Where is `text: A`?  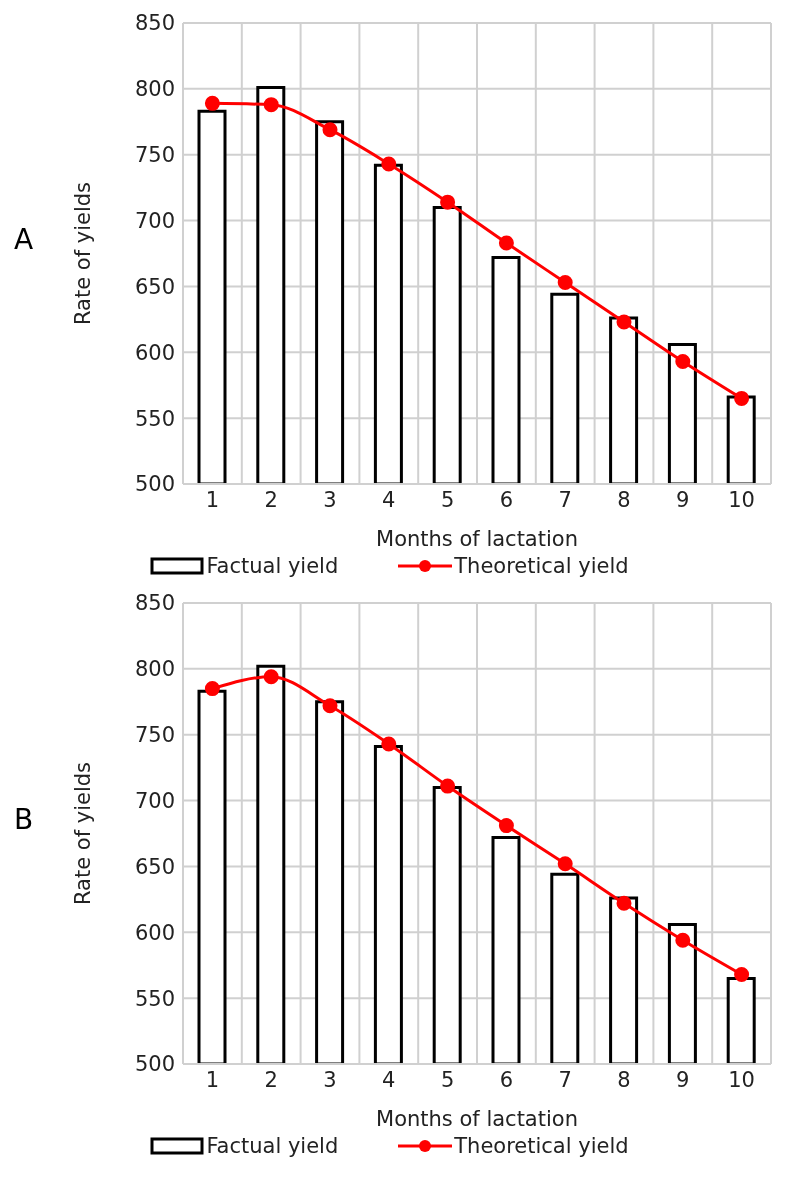 text: A is located at coordinates (24, 239).